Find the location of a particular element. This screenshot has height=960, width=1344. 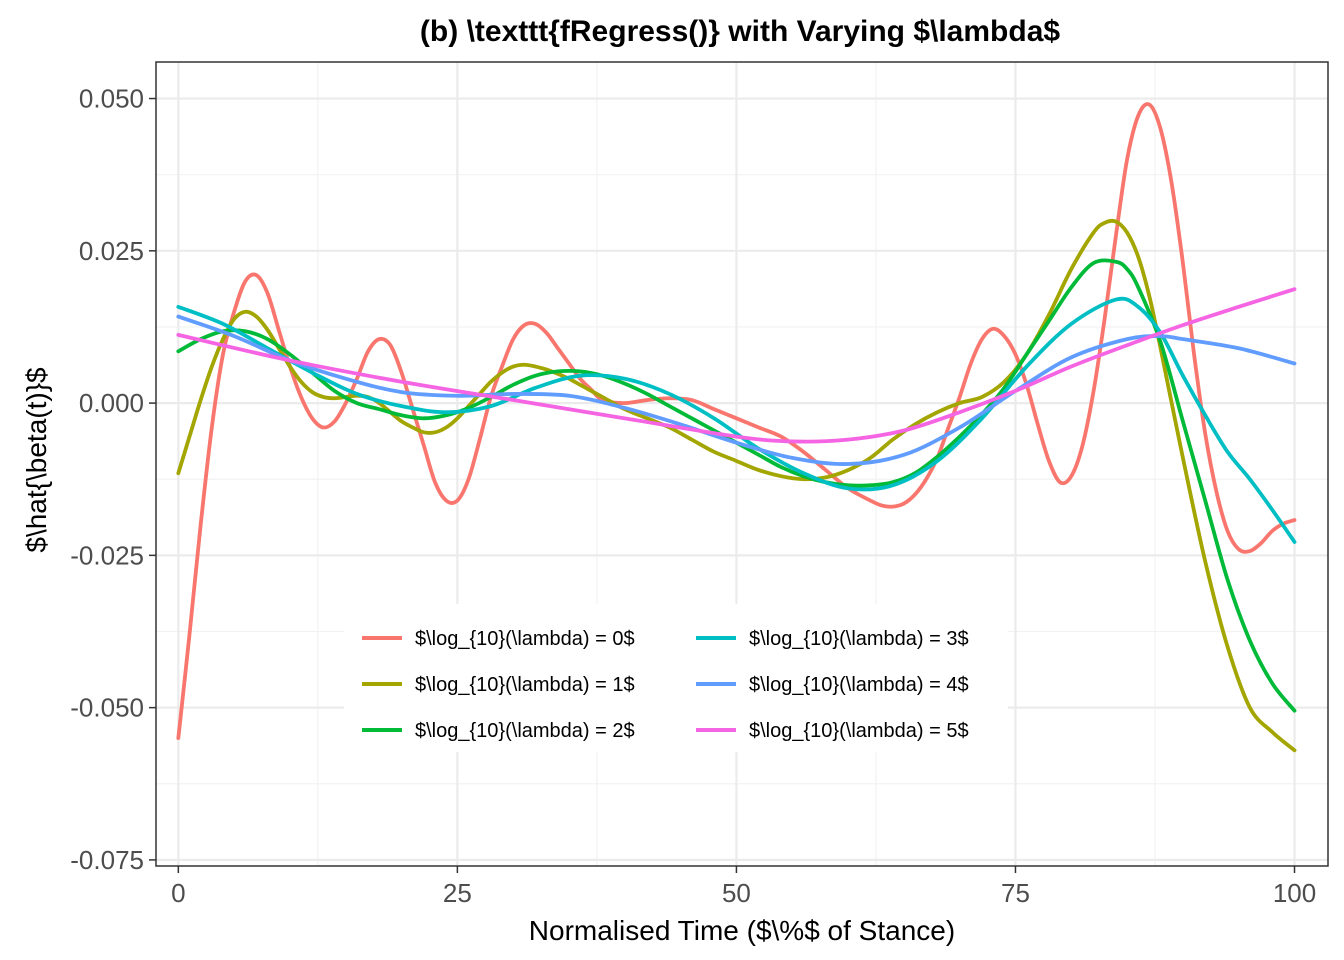

legend-label-3: $\log_{10}(\lambda) = 3$ is located at coordinates (859, 639).